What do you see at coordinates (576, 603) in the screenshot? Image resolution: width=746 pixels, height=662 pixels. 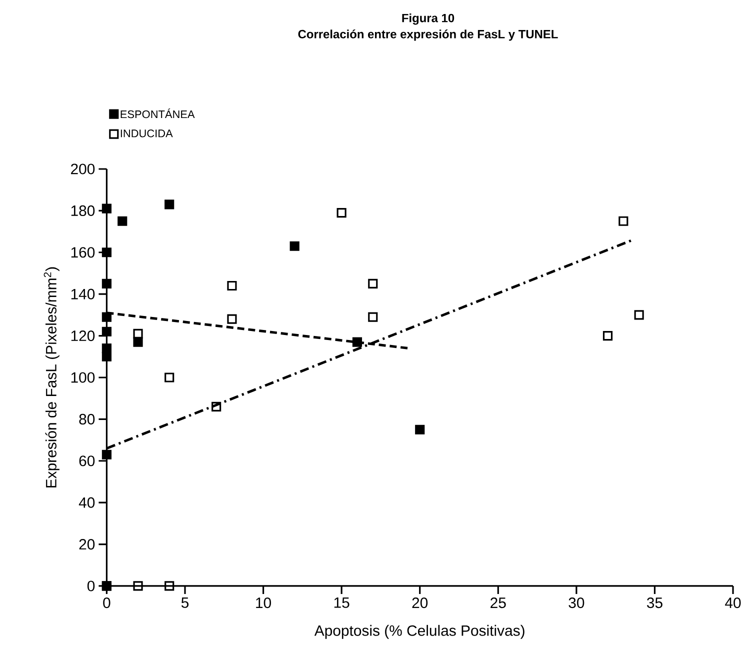 I see `x-tick-label: 30` at bounding box center [576, 603].